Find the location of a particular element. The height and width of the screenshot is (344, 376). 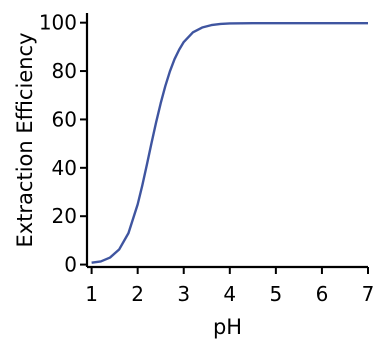

y-axis-label: Extraction Efficiency is located at coordinates (25, 139).